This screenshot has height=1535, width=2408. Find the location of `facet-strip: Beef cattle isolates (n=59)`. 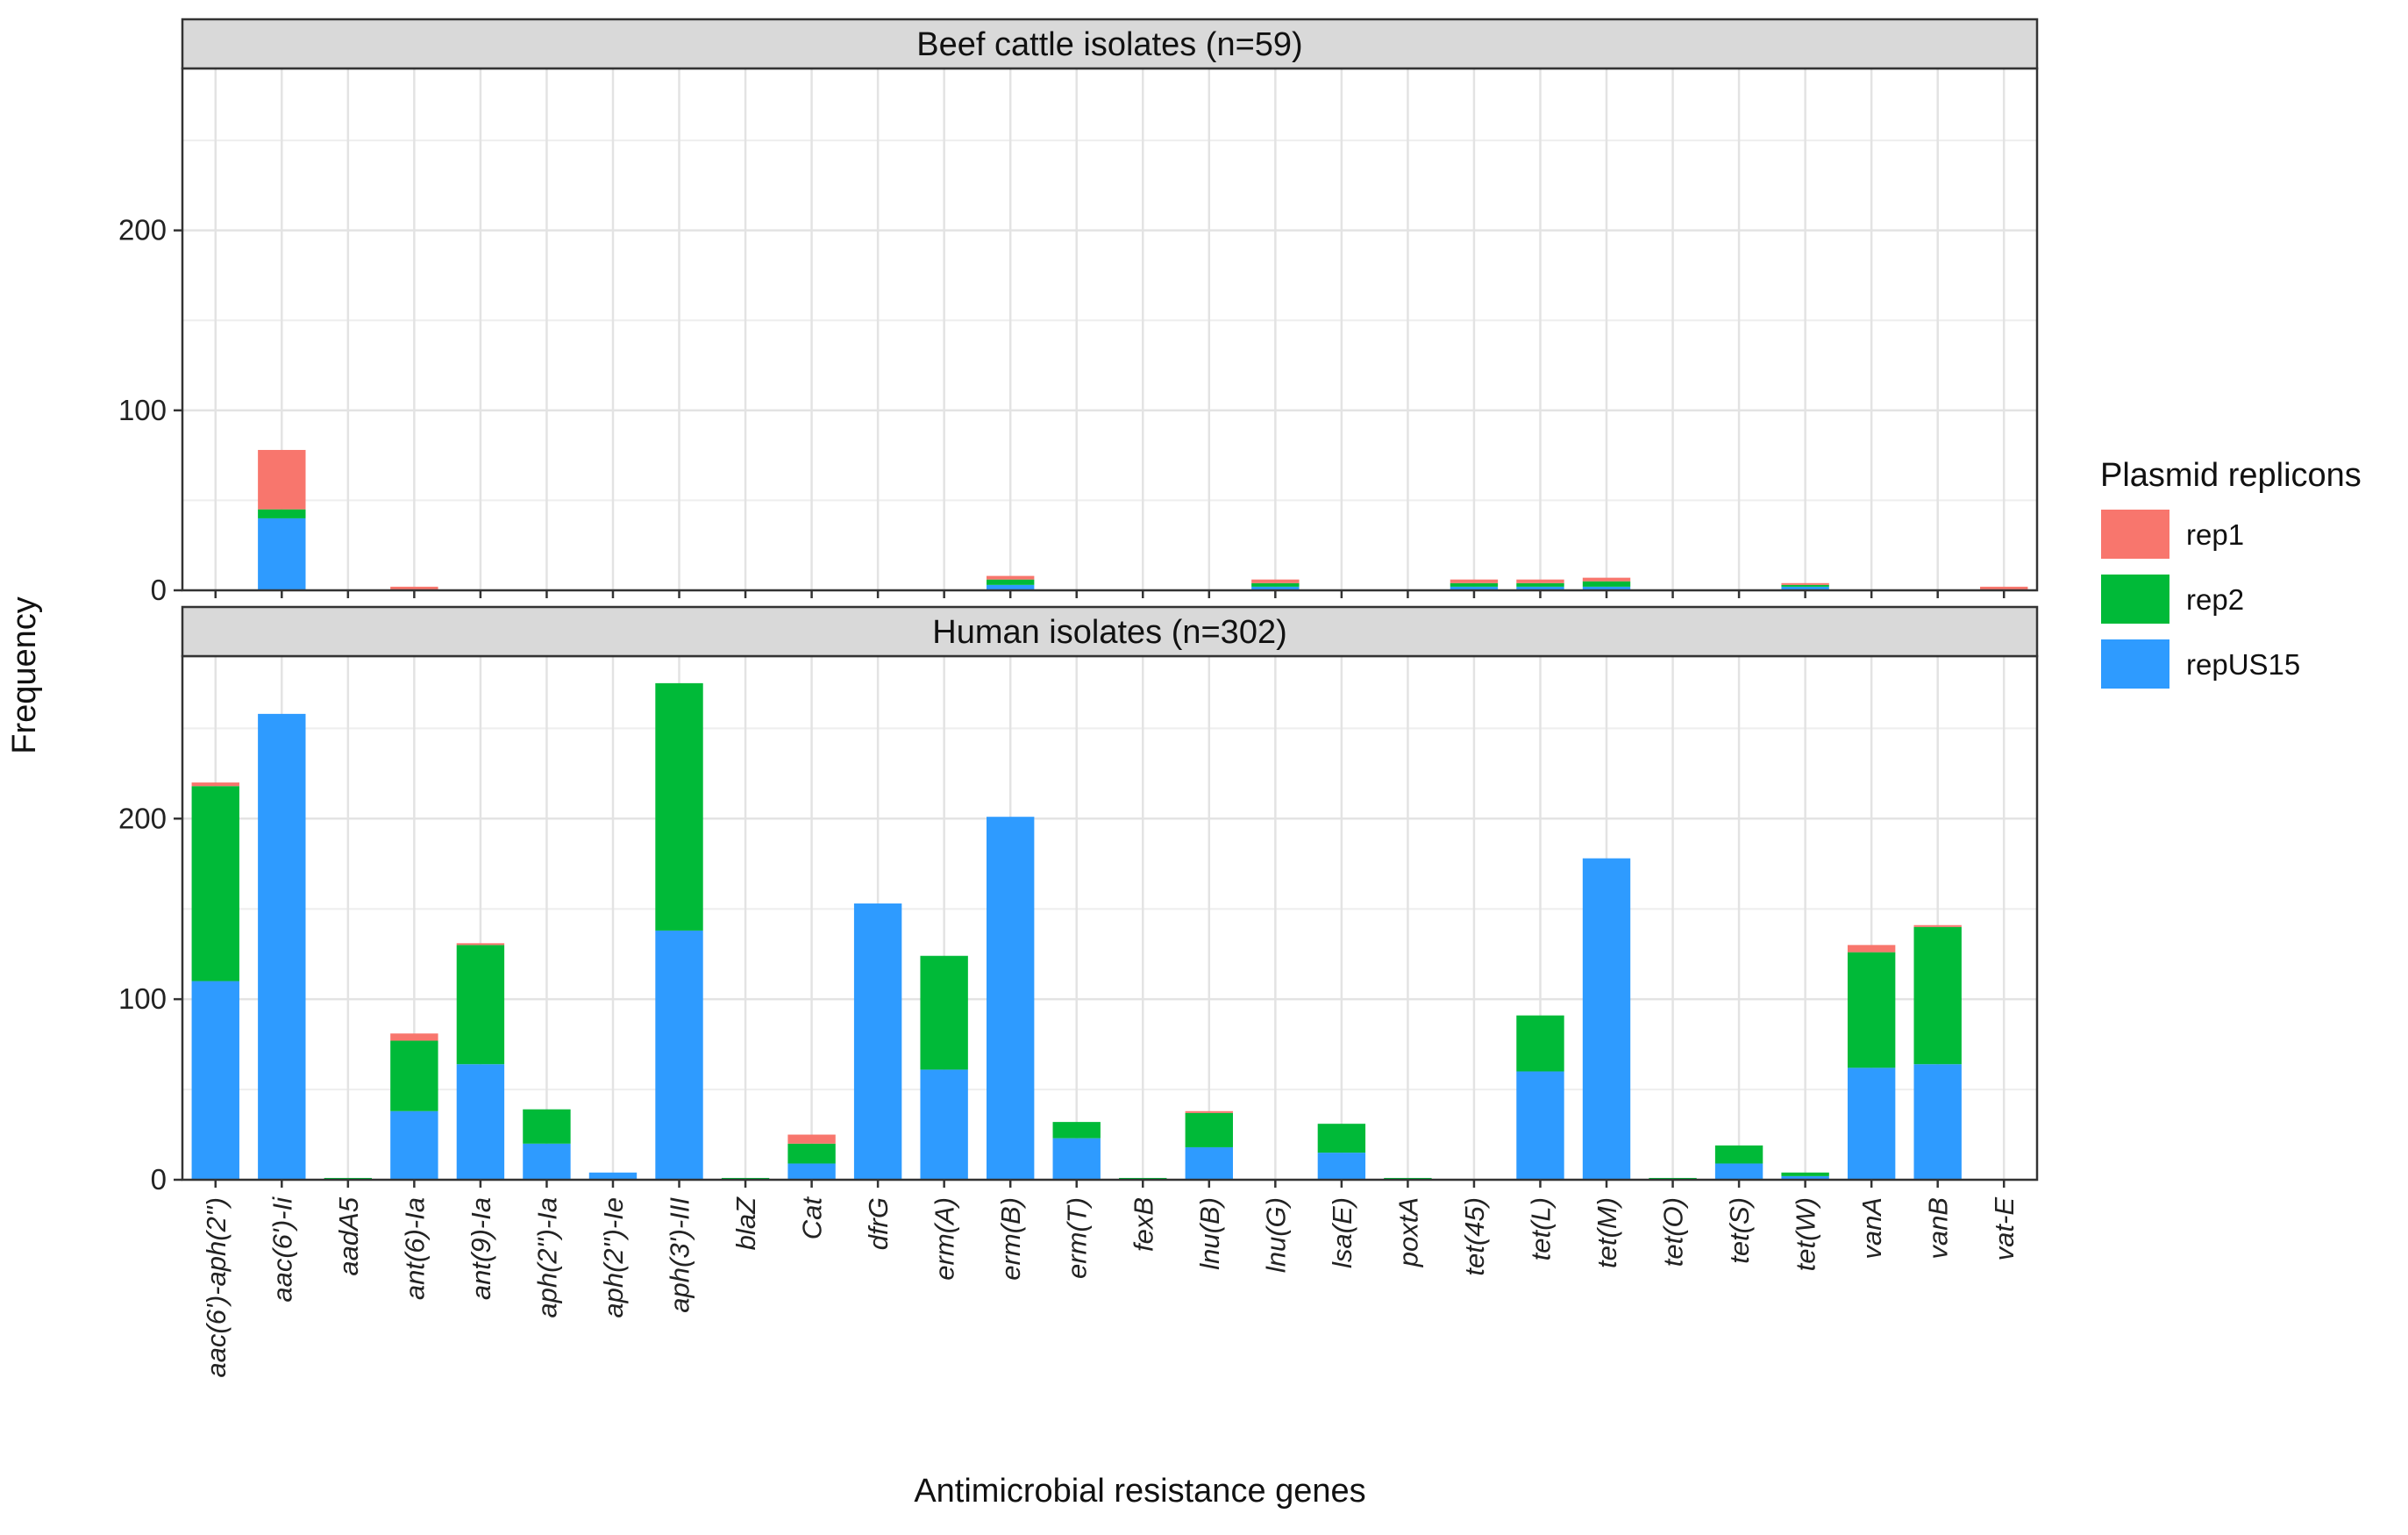

facet-strip: Beef cattle isolates (n=59) is located at coordinates (1110, 44).